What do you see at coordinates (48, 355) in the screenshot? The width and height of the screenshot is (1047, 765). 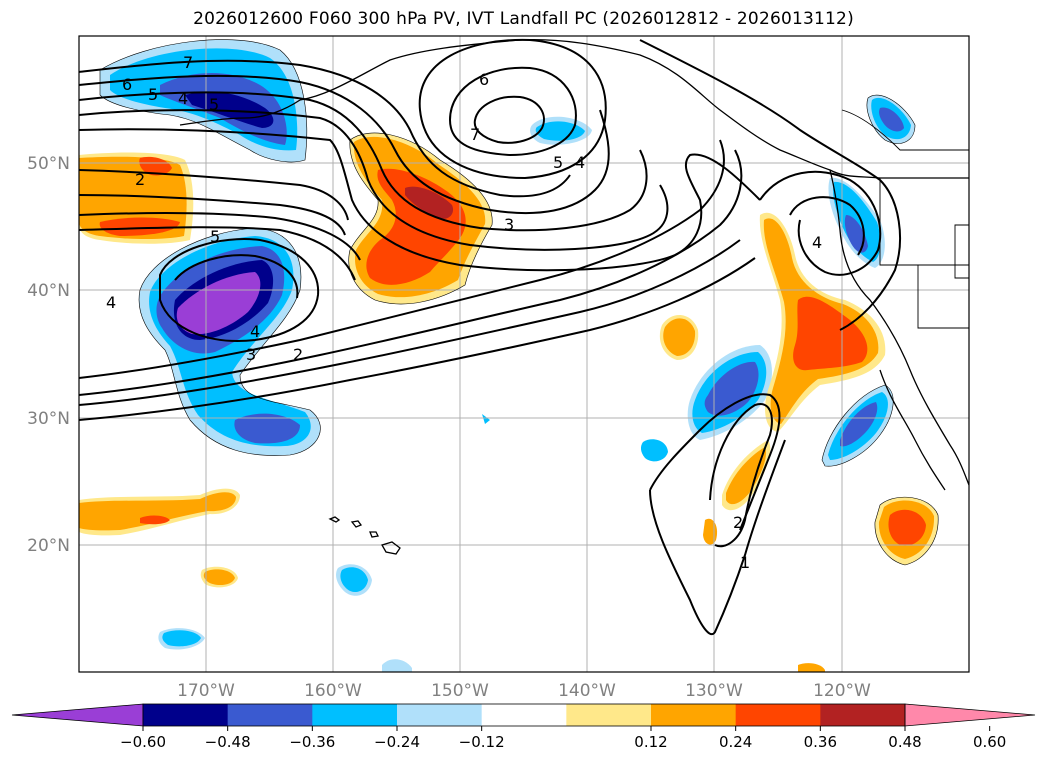 I see `lat-labels: 50°N 40°N 30°N 20°N` at bounding box center [48, 355].